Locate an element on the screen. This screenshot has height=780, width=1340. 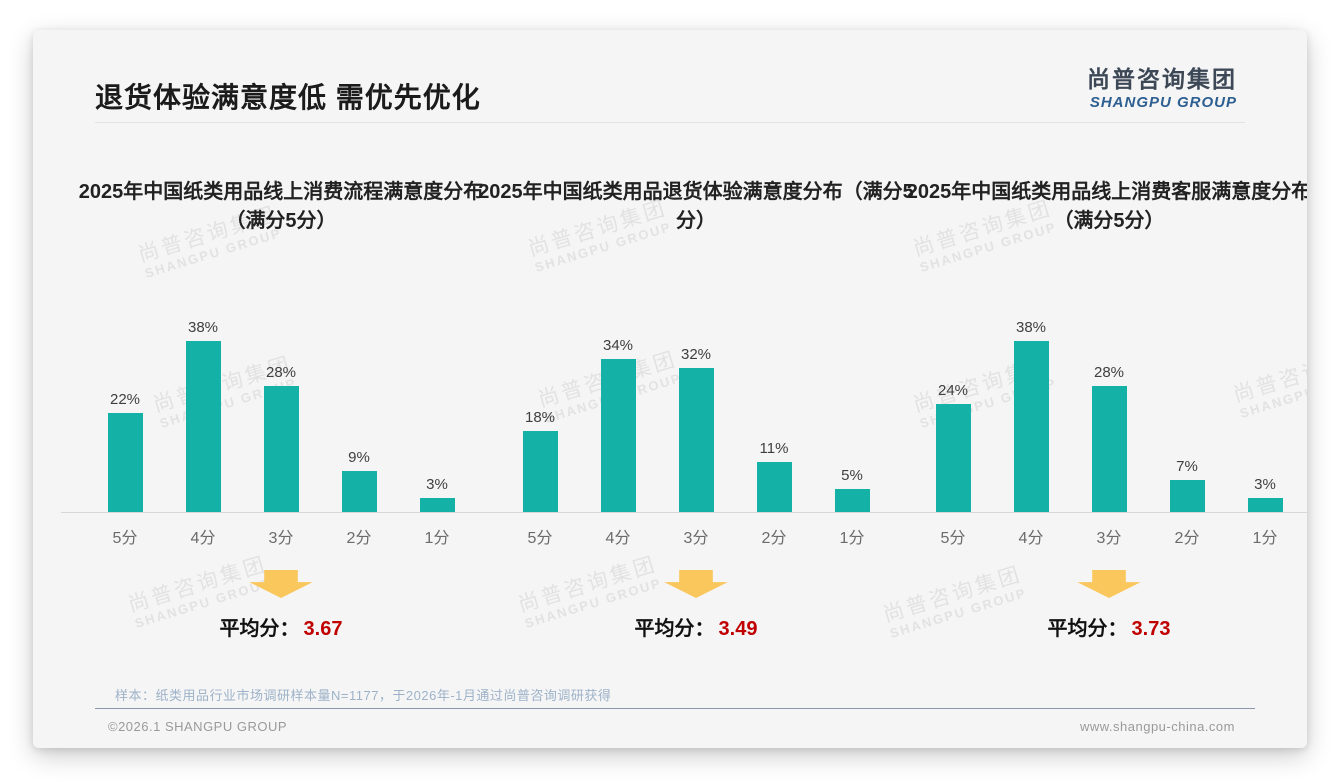
bar-group: 9% is located at coordinates (359, 411).